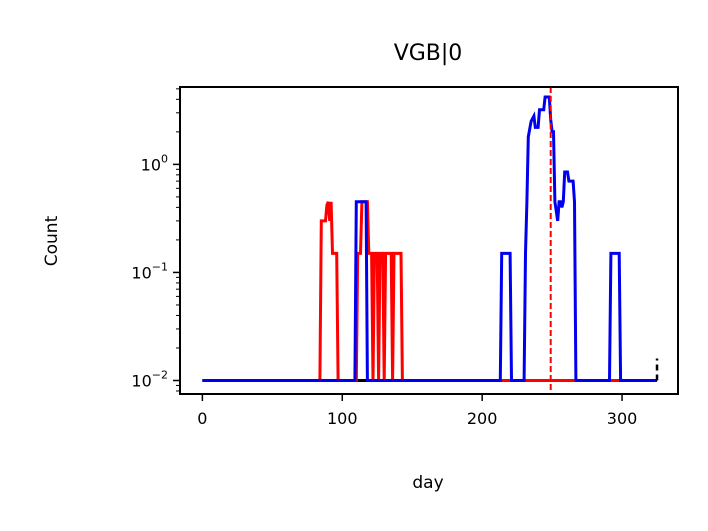 The width and height of the screenshot is (708, 531). I want to click on y-axis-label: Count, so click(52, 240).